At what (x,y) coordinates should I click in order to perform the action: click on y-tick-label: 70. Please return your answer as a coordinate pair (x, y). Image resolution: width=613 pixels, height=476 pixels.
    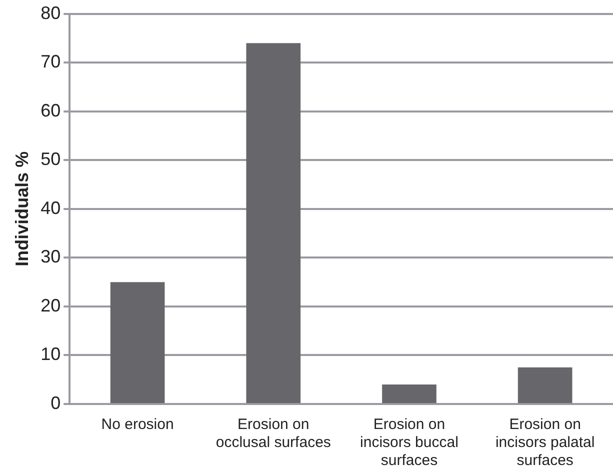
    Looking at the image, I should click on (50, 62).